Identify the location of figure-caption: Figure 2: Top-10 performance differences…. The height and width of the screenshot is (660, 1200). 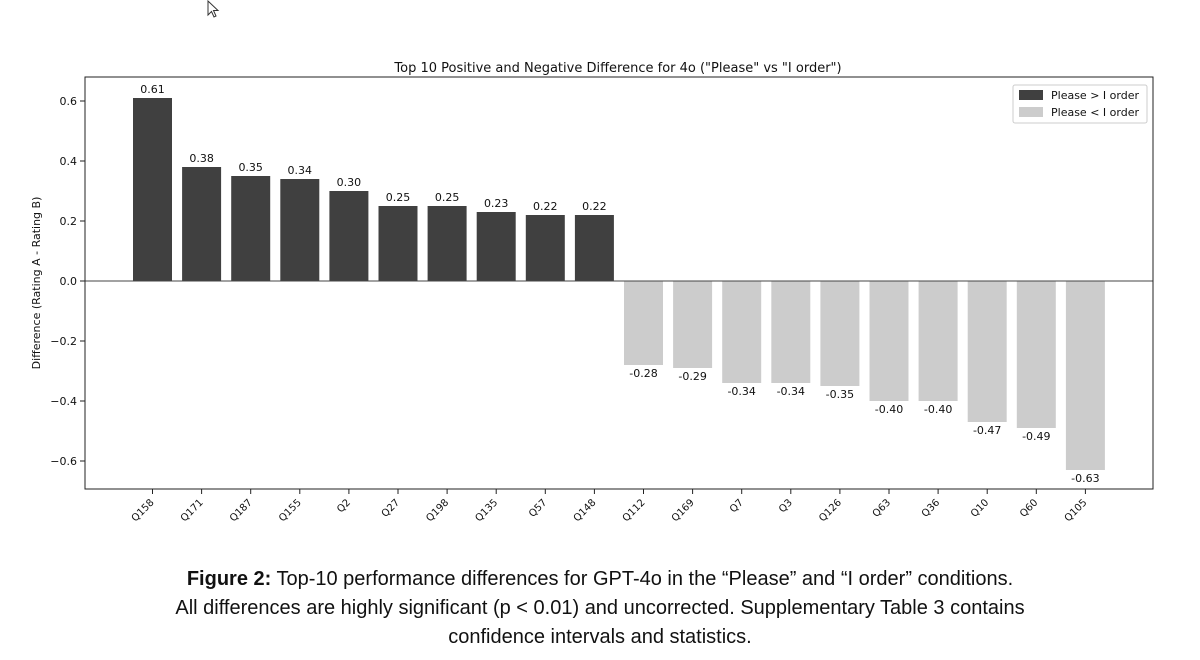
(600, 608).